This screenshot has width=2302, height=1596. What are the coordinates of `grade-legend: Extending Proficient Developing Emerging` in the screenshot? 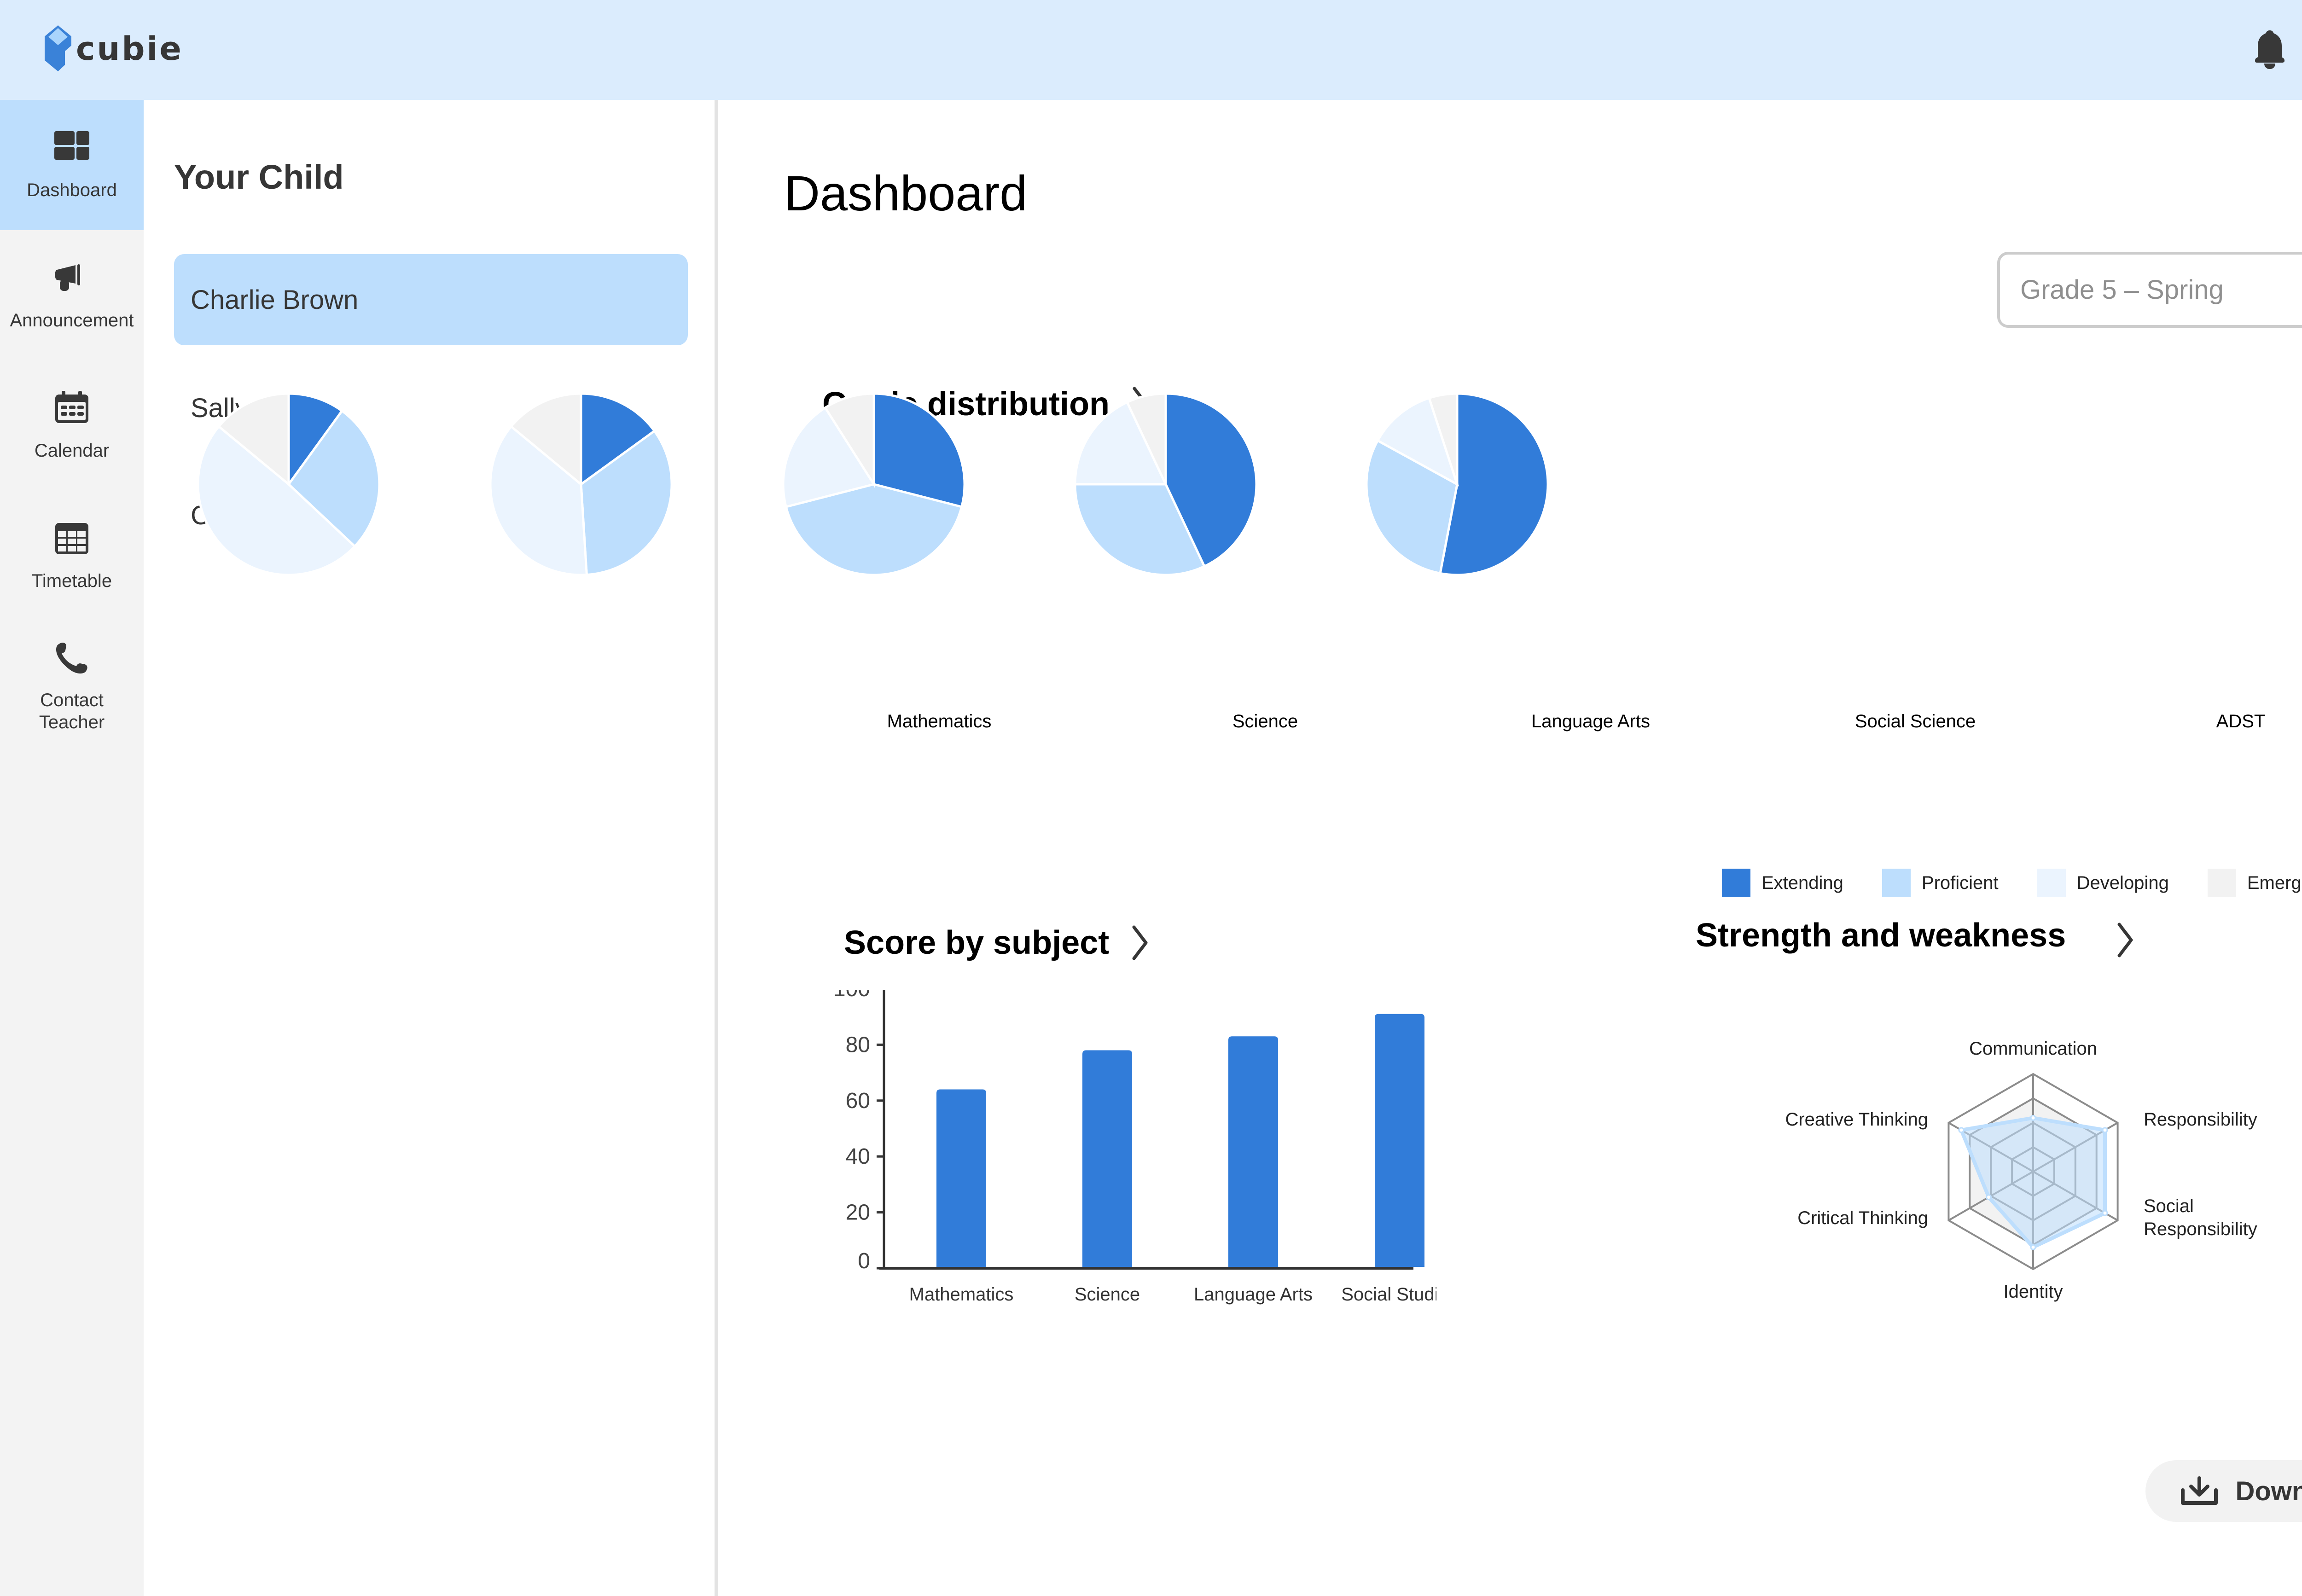 It's located at (2012, 883).